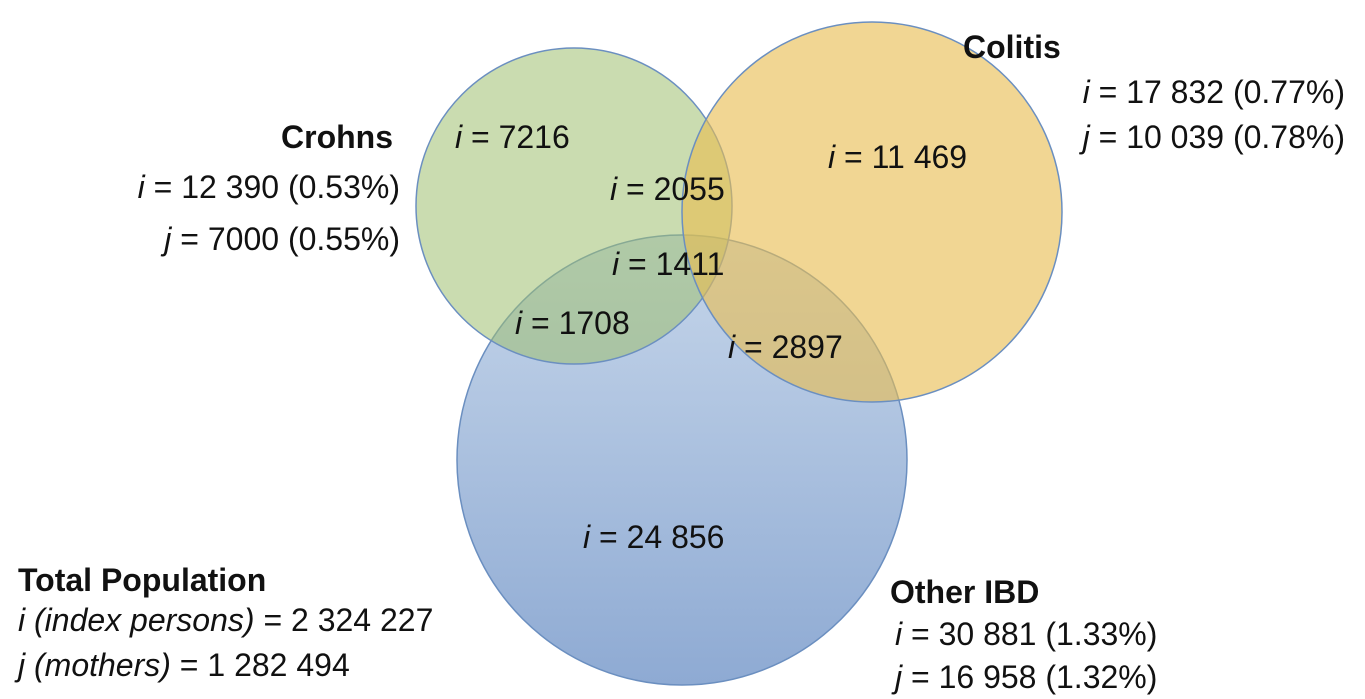 This screenshot has height=699, width=1365. Describe the element at coordinates (793, 347) in the screenshot. I see `value-text: = 2897` at that location.